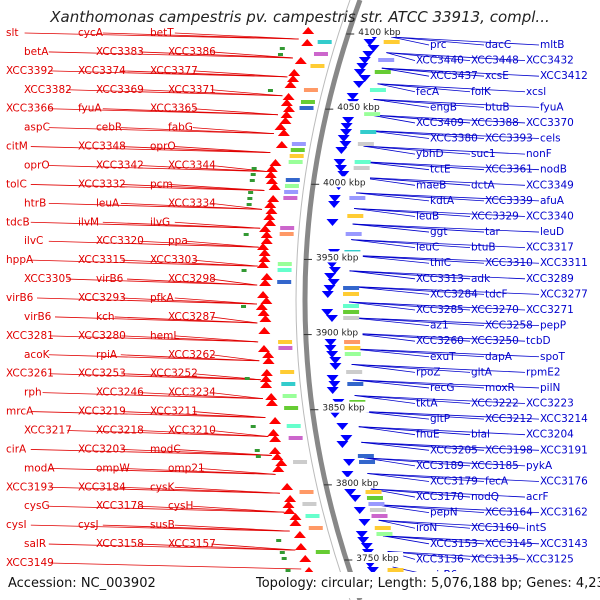 The image size is (600, 600). I want to click on gene-label-left: cysI, so click(16, 525).